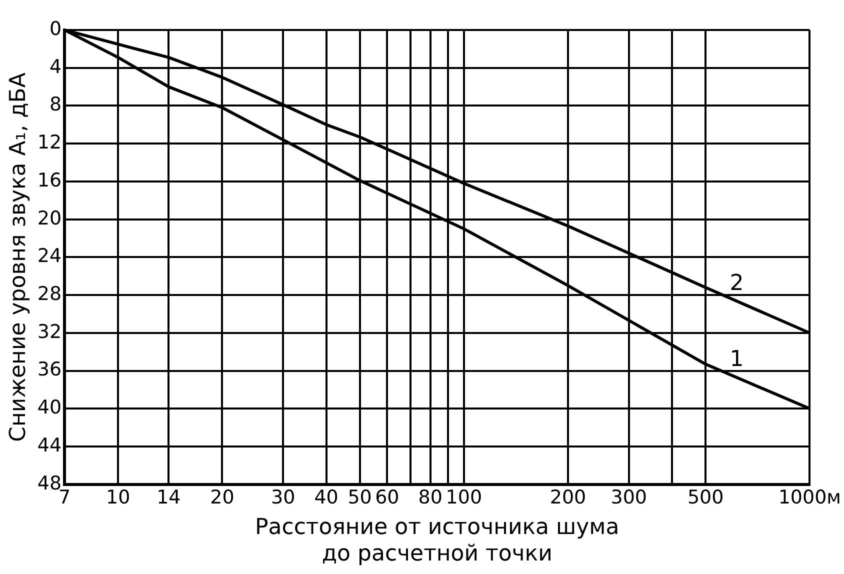 This screenshot has width=844, height=574. Describe the element at coordinates (437, 541) in the screenshot. I see `x-axis-title: Расстояние от источника шума до расчетной точки` at that location.